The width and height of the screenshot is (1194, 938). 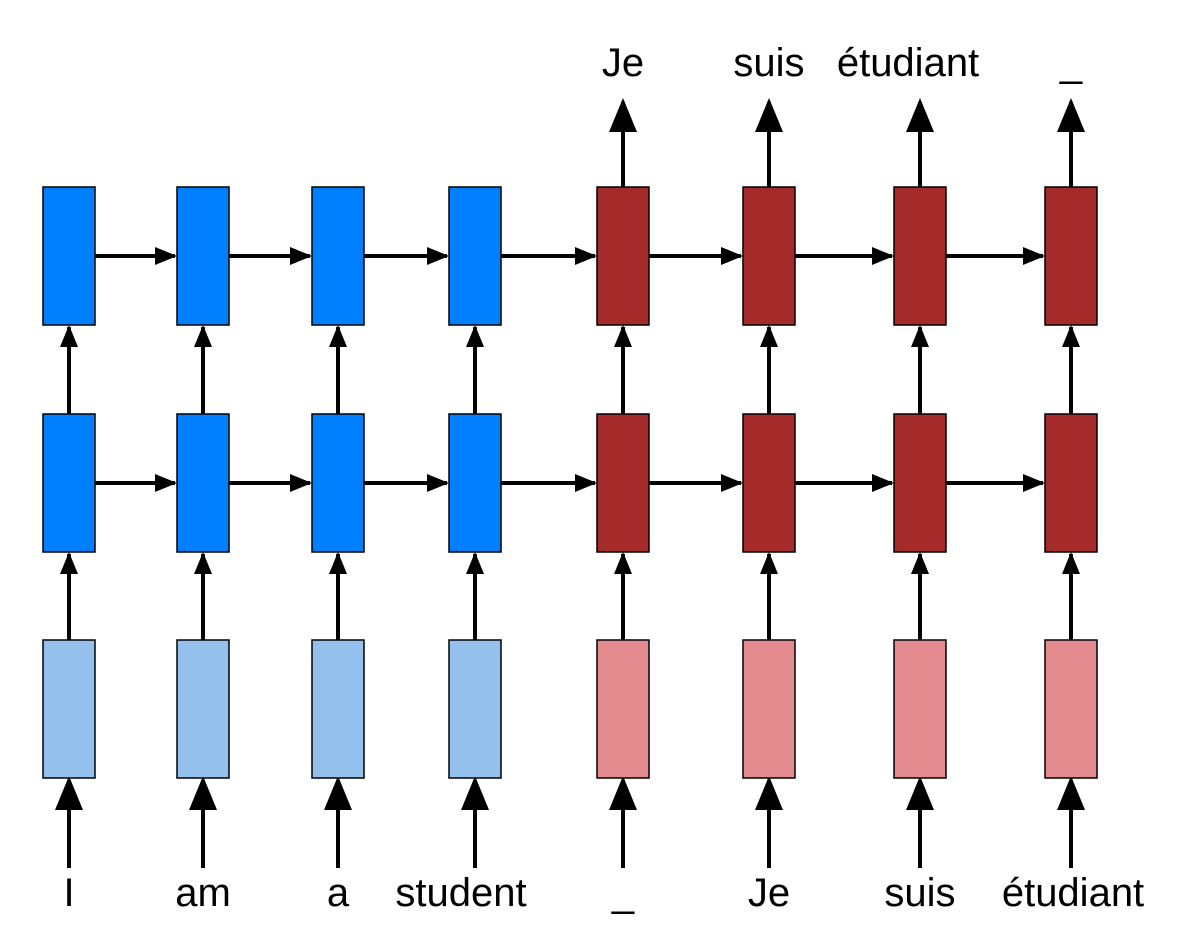 I want to click on decoder-output-word-2: étudiant, so click(x=908, y=63).